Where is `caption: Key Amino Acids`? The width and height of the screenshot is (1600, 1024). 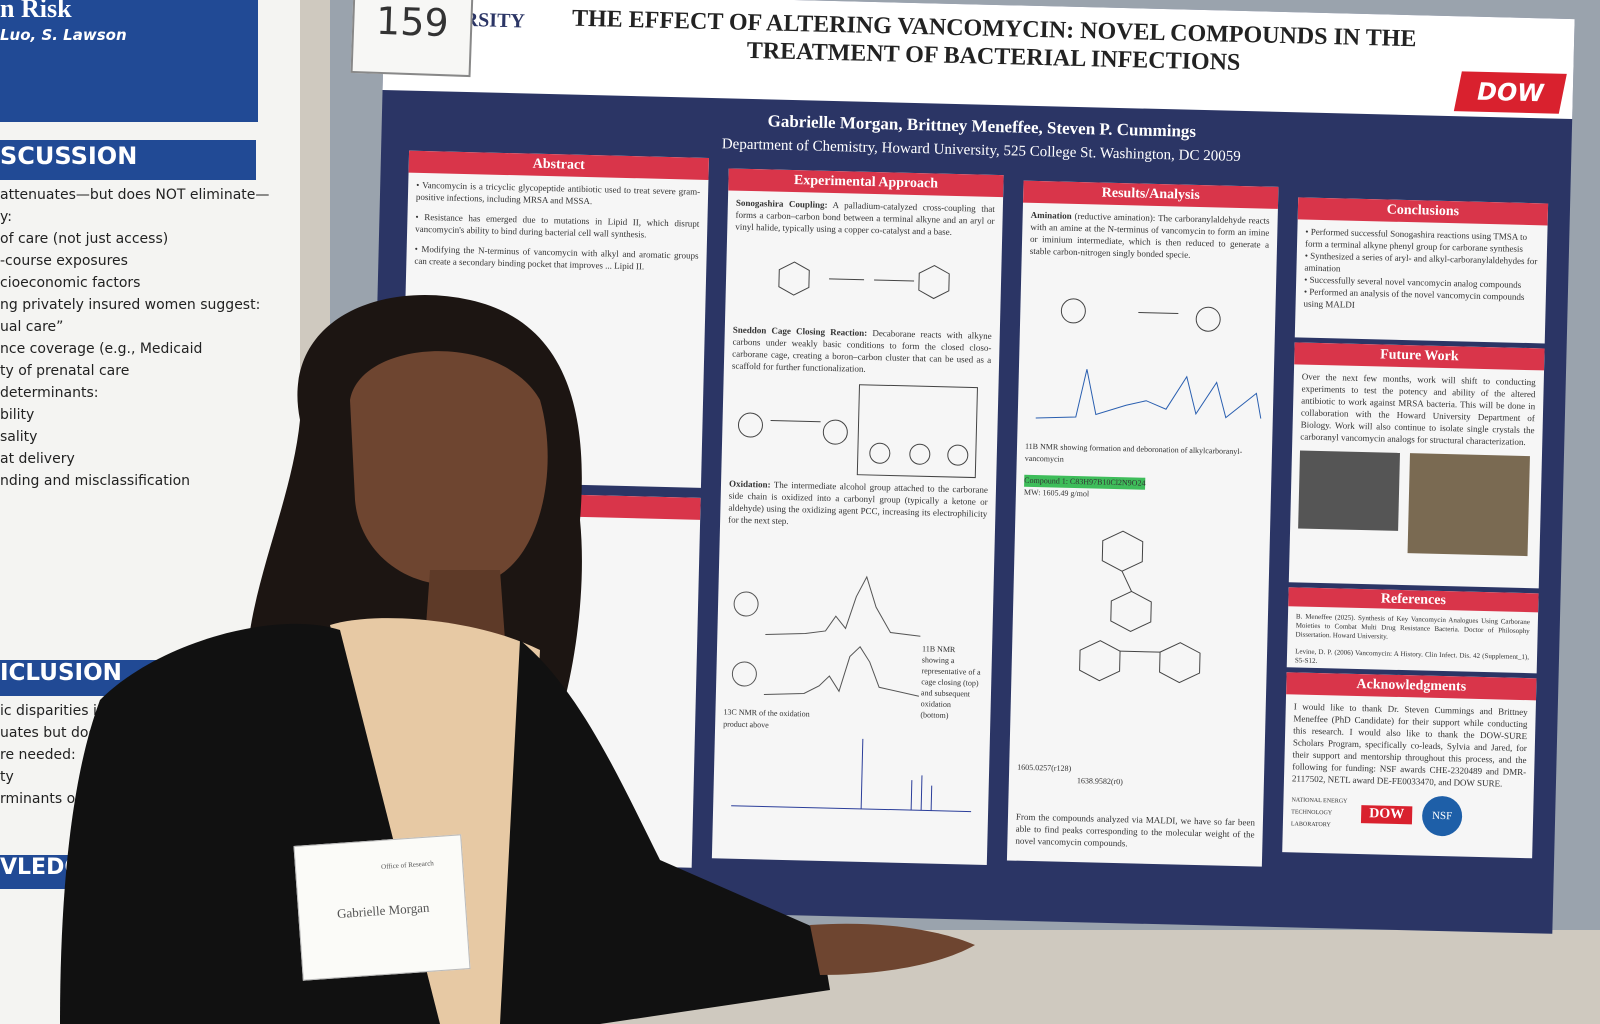 caption: Key Amino Acids is located at coordinates (584, 845).